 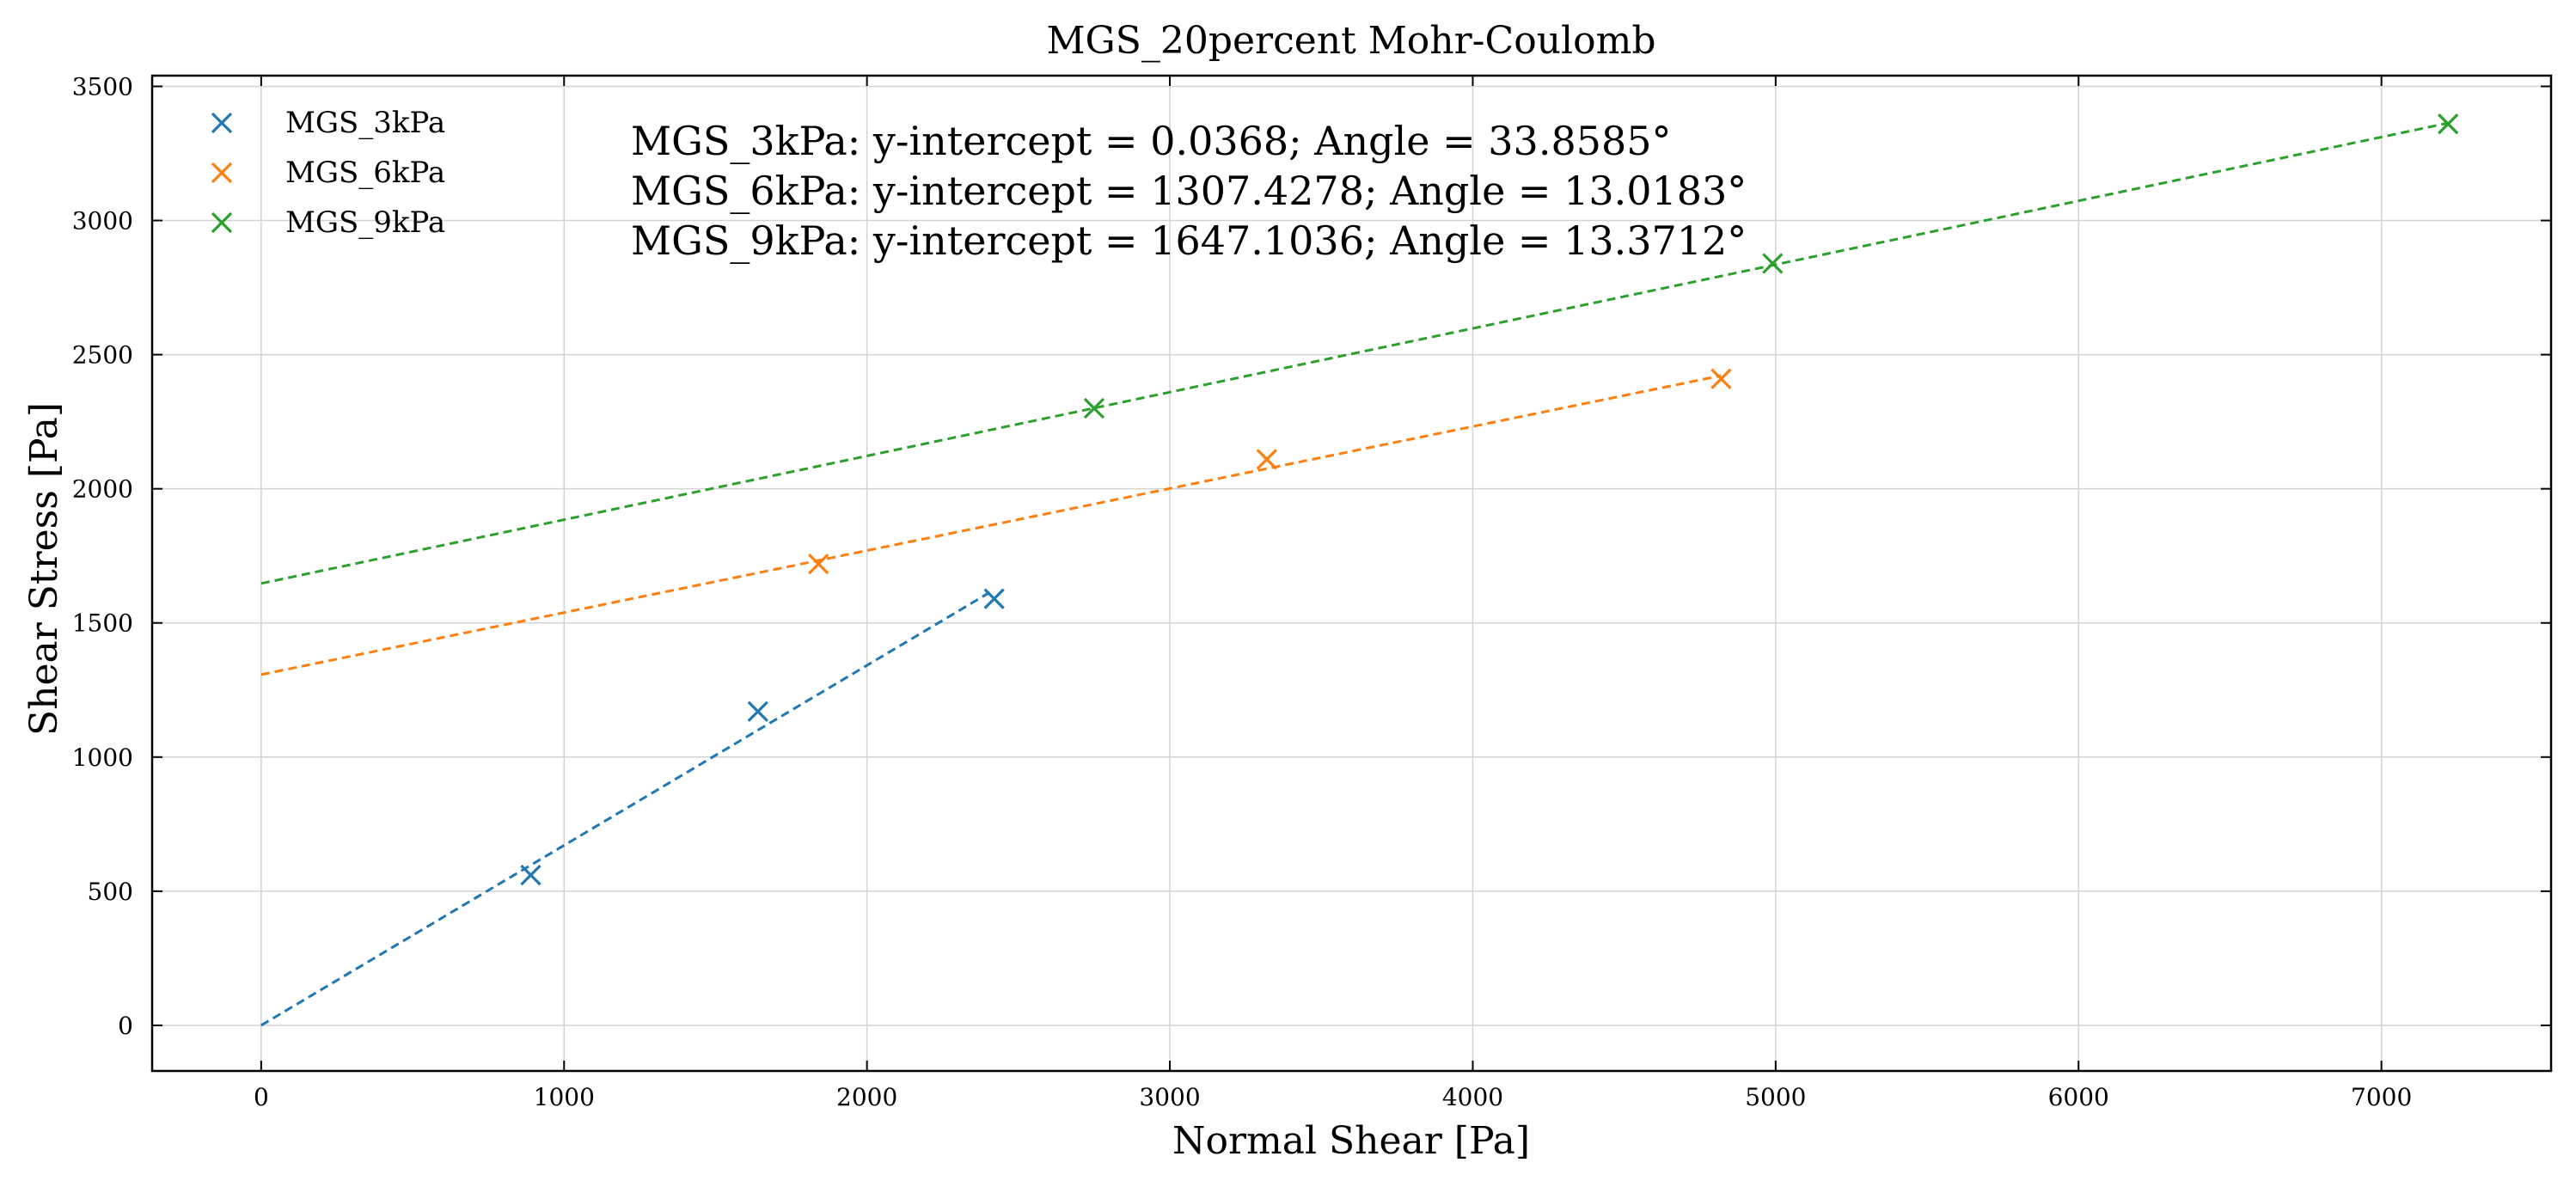 I want to click on y-tick-label: 1000, so click(x=102, y=758).